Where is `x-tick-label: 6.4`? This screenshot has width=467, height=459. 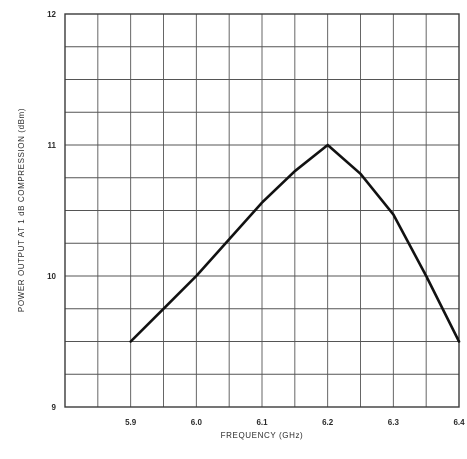
x-tick-label: 6.4 is located at coordinates (459, 422).